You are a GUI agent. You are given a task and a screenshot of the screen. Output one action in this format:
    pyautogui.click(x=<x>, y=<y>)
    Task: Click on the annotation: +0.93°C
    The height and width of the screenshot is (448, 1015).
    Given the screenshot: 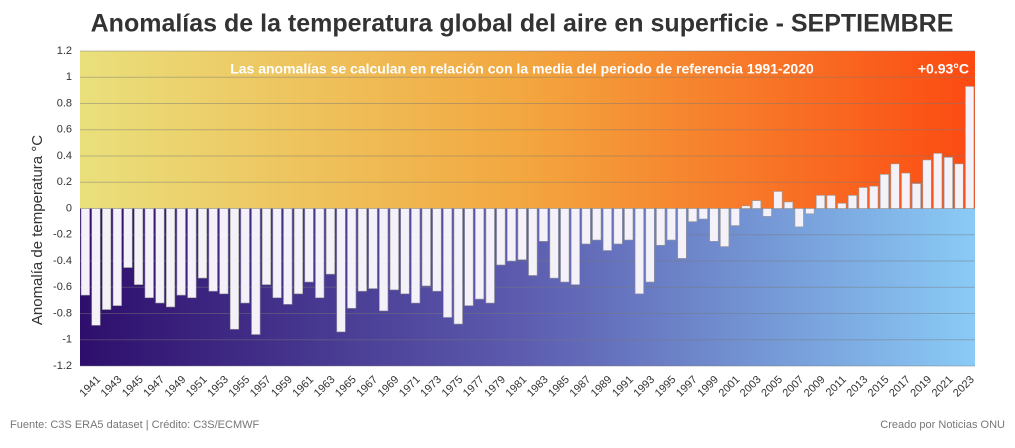 What is the action you would take?
    pyautogui.click(x=943, y=69)
    